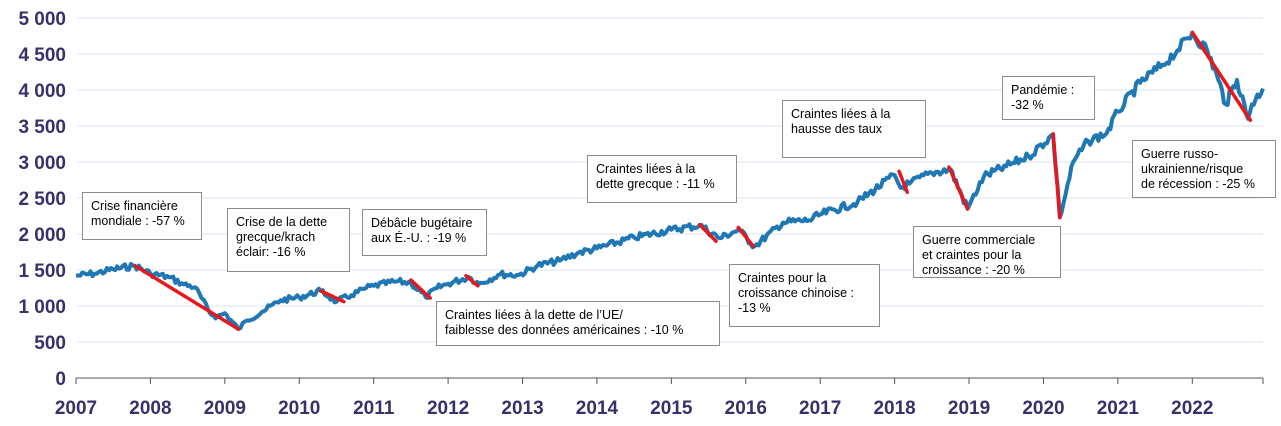 The width and height of the screenshot is (1281, 426). Describe the element at coordinates (42, 307) in the screenshot. I see `y-tick-label: 1 000` at that location.